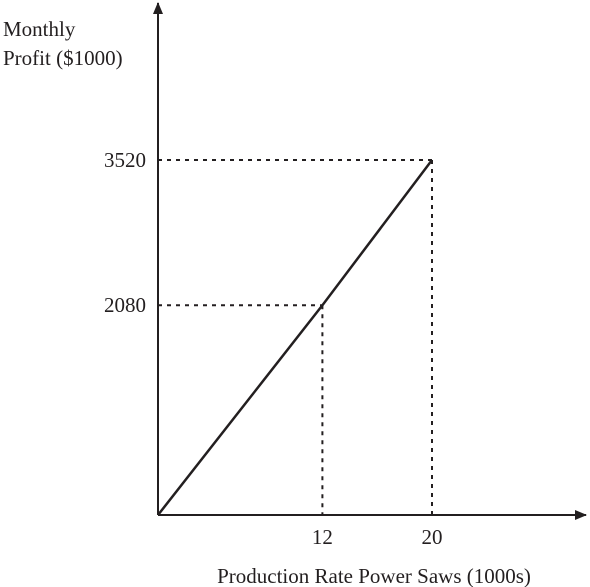  Describe the element at coordinates (322, 537) in the screenshot. I see `x-tick-label-12: 12` at that location.